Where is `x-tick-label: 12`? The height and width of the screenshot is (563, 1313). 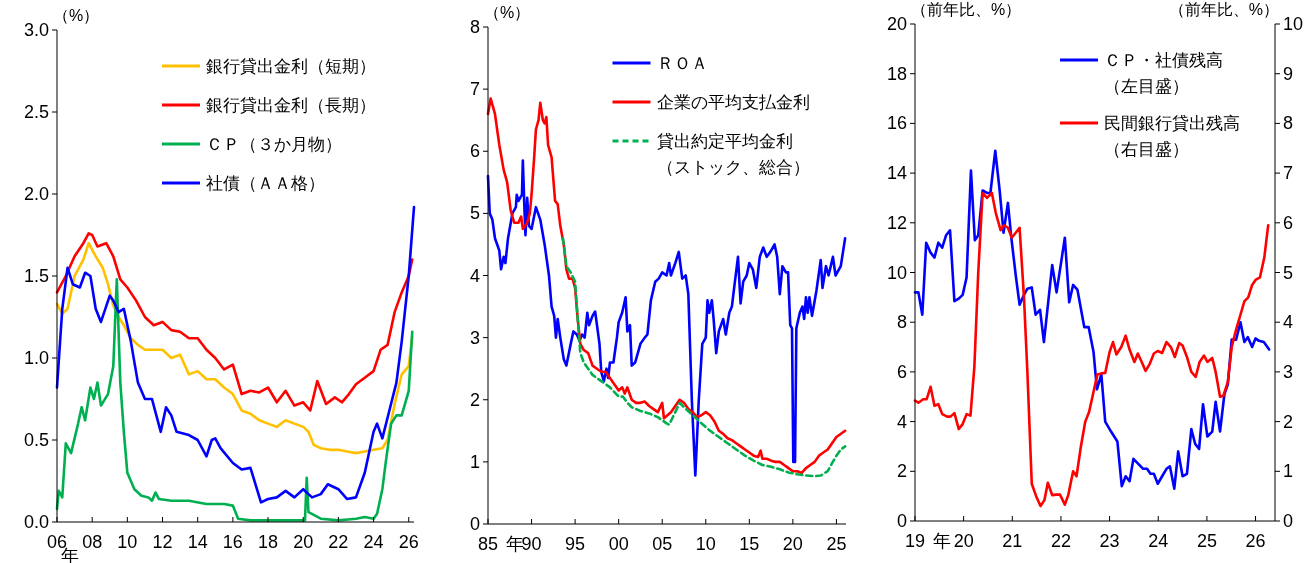
x-tick-label: 12 is located at coordinates (162, 542).